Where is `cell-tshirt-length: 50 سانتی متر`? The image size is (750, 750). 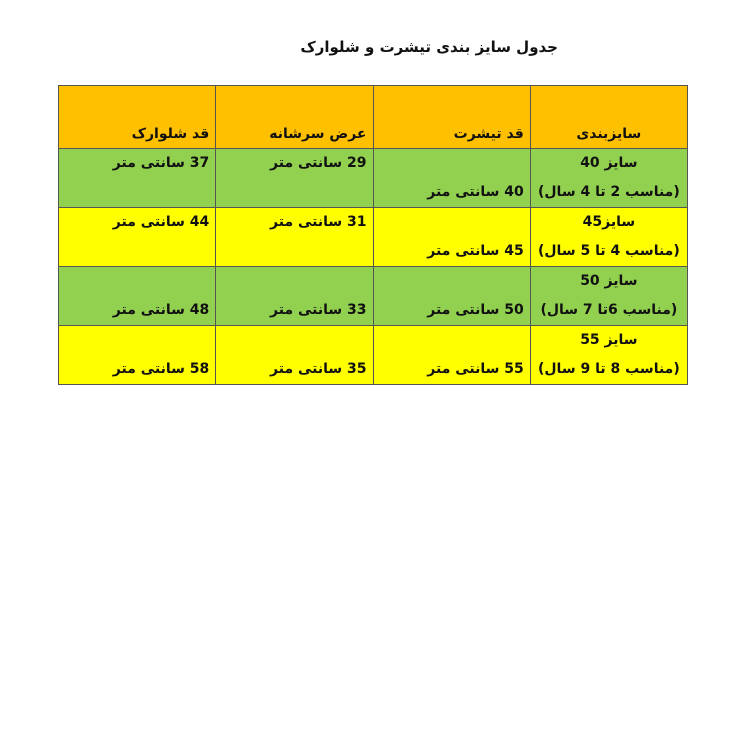 cell-tshirt-length: 50 سانتی متر is located at coordinates (451, 296).